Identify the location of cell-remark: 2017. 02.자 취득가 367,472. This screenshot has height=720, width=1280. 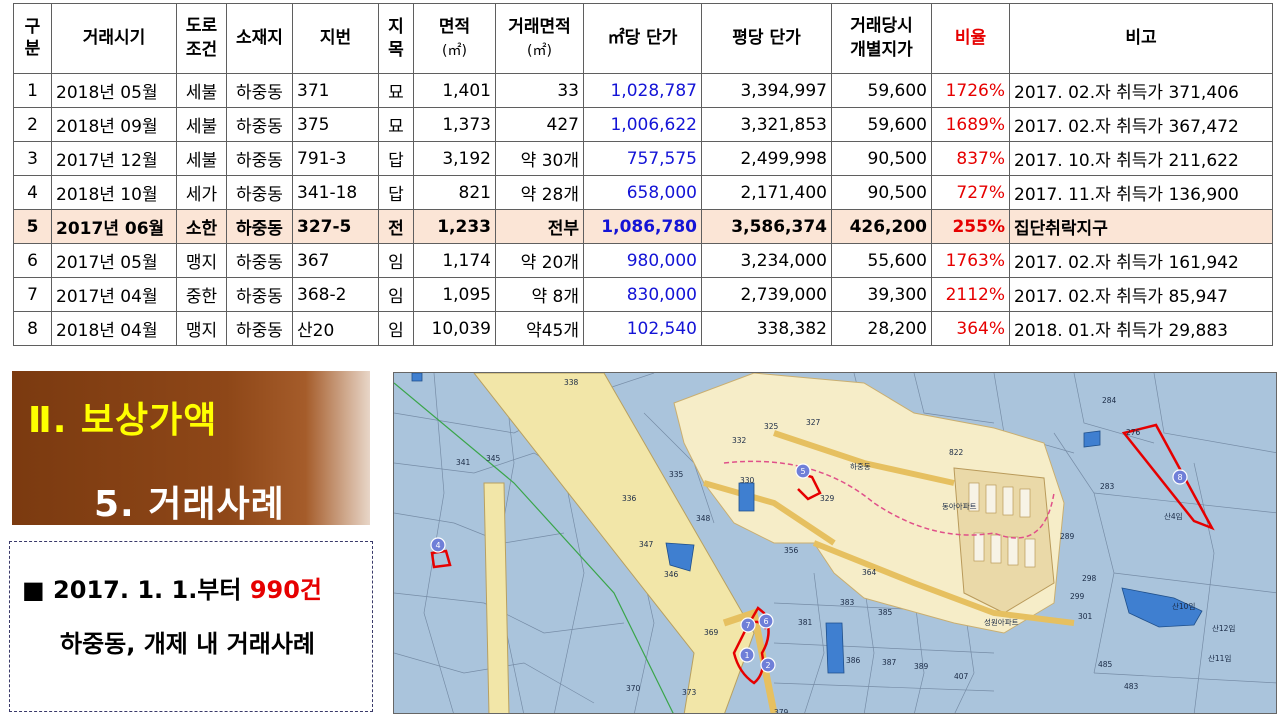
(1141, 124).